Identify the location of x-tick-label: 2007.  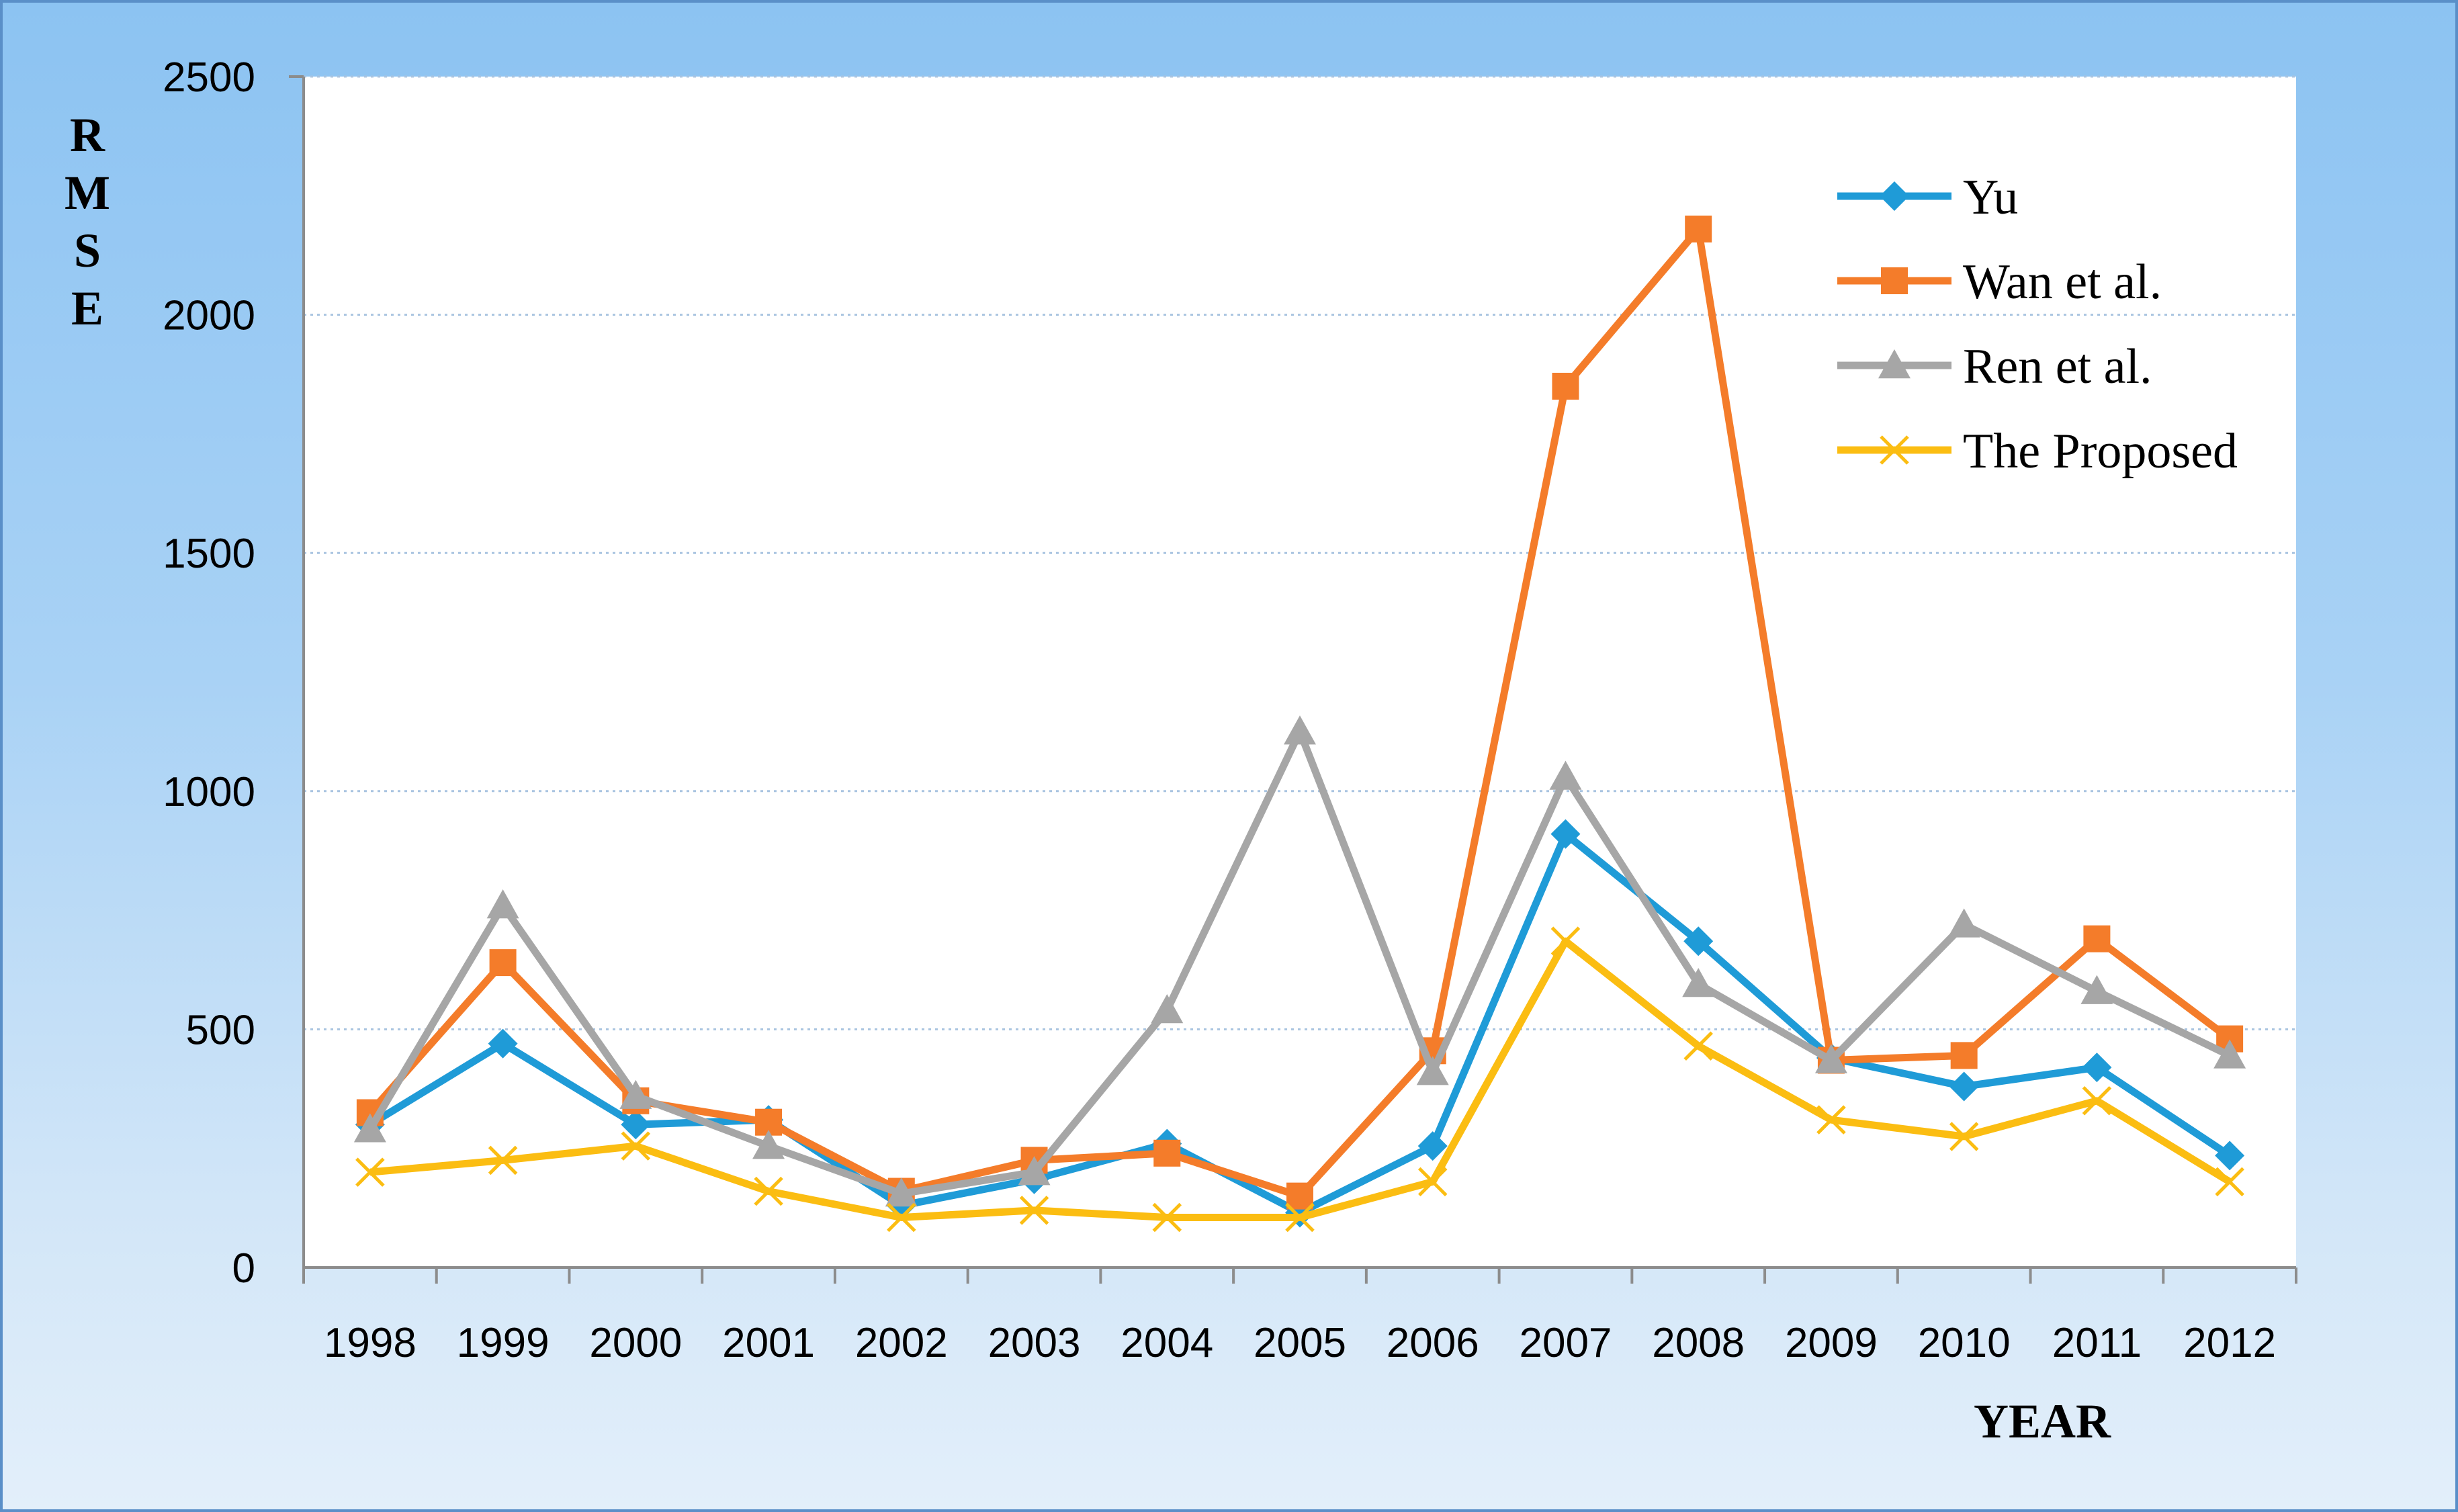
(1566, 1343).